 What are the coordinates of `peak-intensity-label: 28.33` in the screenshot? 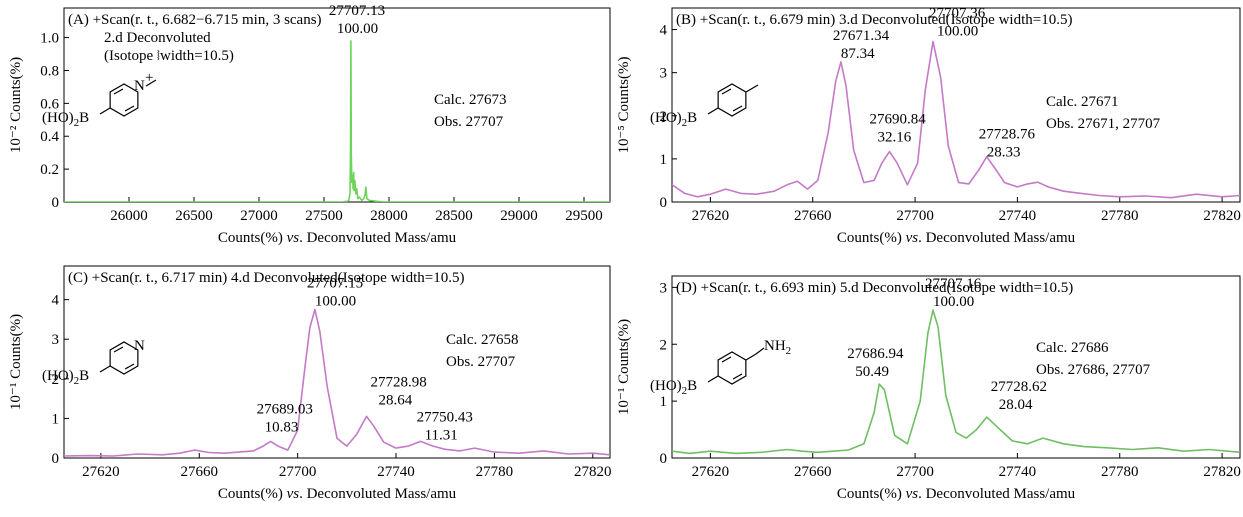 It's located at (1004, 153).